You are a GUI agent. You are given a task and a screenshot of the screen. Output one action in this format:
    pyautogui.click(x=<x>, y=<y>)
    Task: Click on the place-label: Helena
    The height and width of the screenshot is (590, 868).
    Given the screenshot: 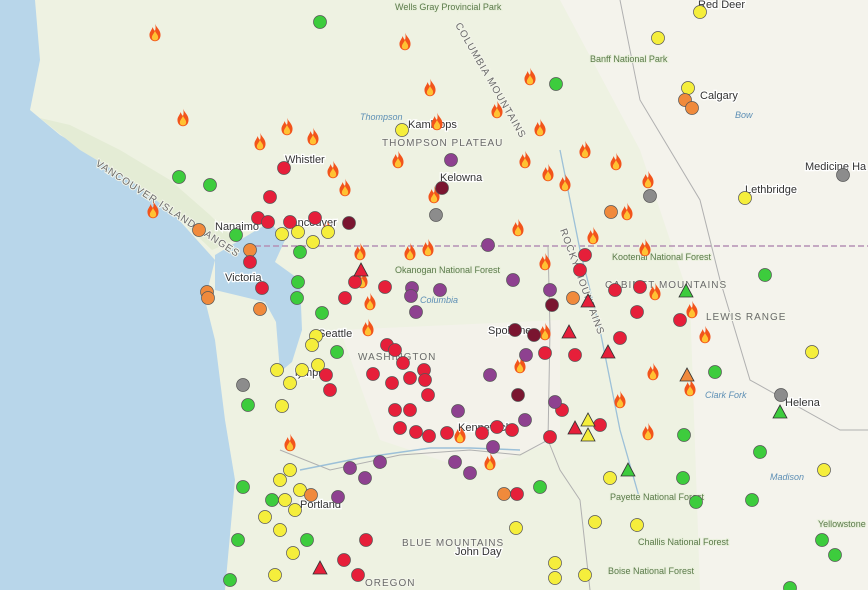 What is the action you would take?
    pyautogui.click(x=803, y=403)
    